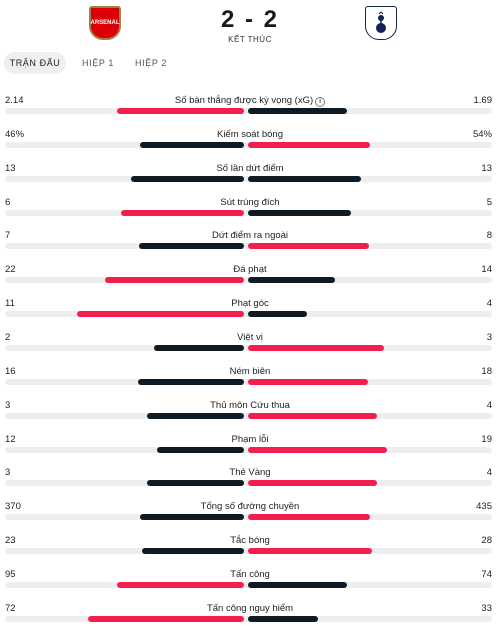 This screenshot has height=634, width=500. I want to click on stat-row: 95 Tấn công 74, so click(250, 582).